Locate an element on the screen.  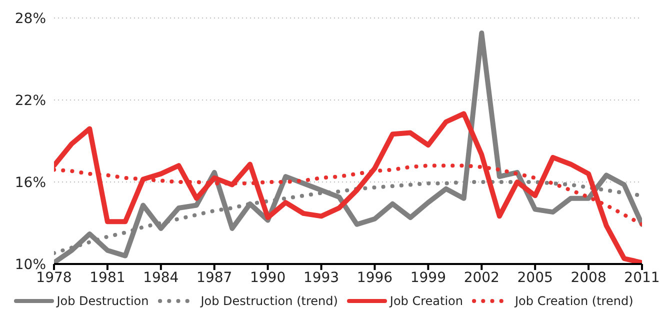
legend-label: Job Creation is located at coordinates (427, 301).